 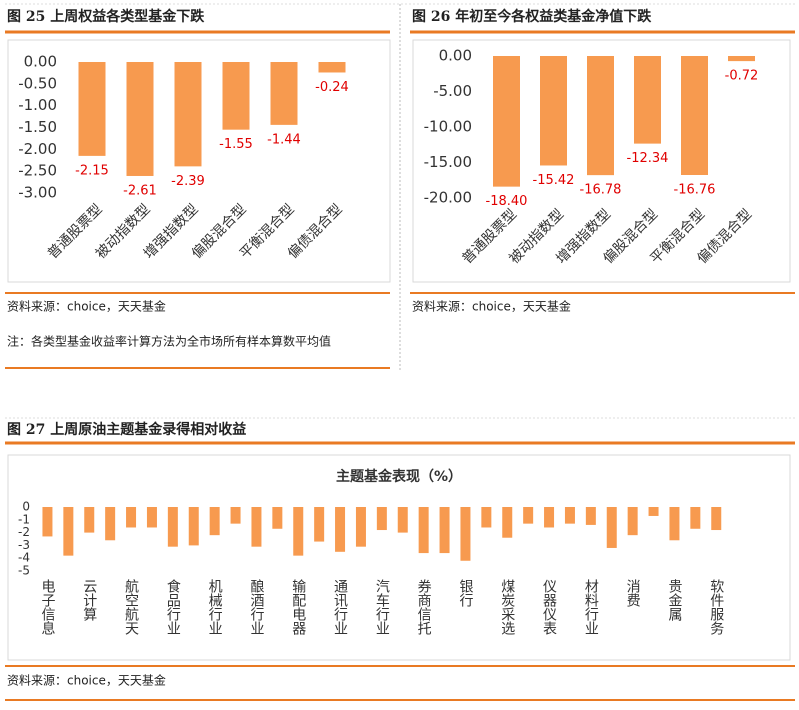 I want to click on x-tick-label: 输配电器, so click(x=298, y=607).